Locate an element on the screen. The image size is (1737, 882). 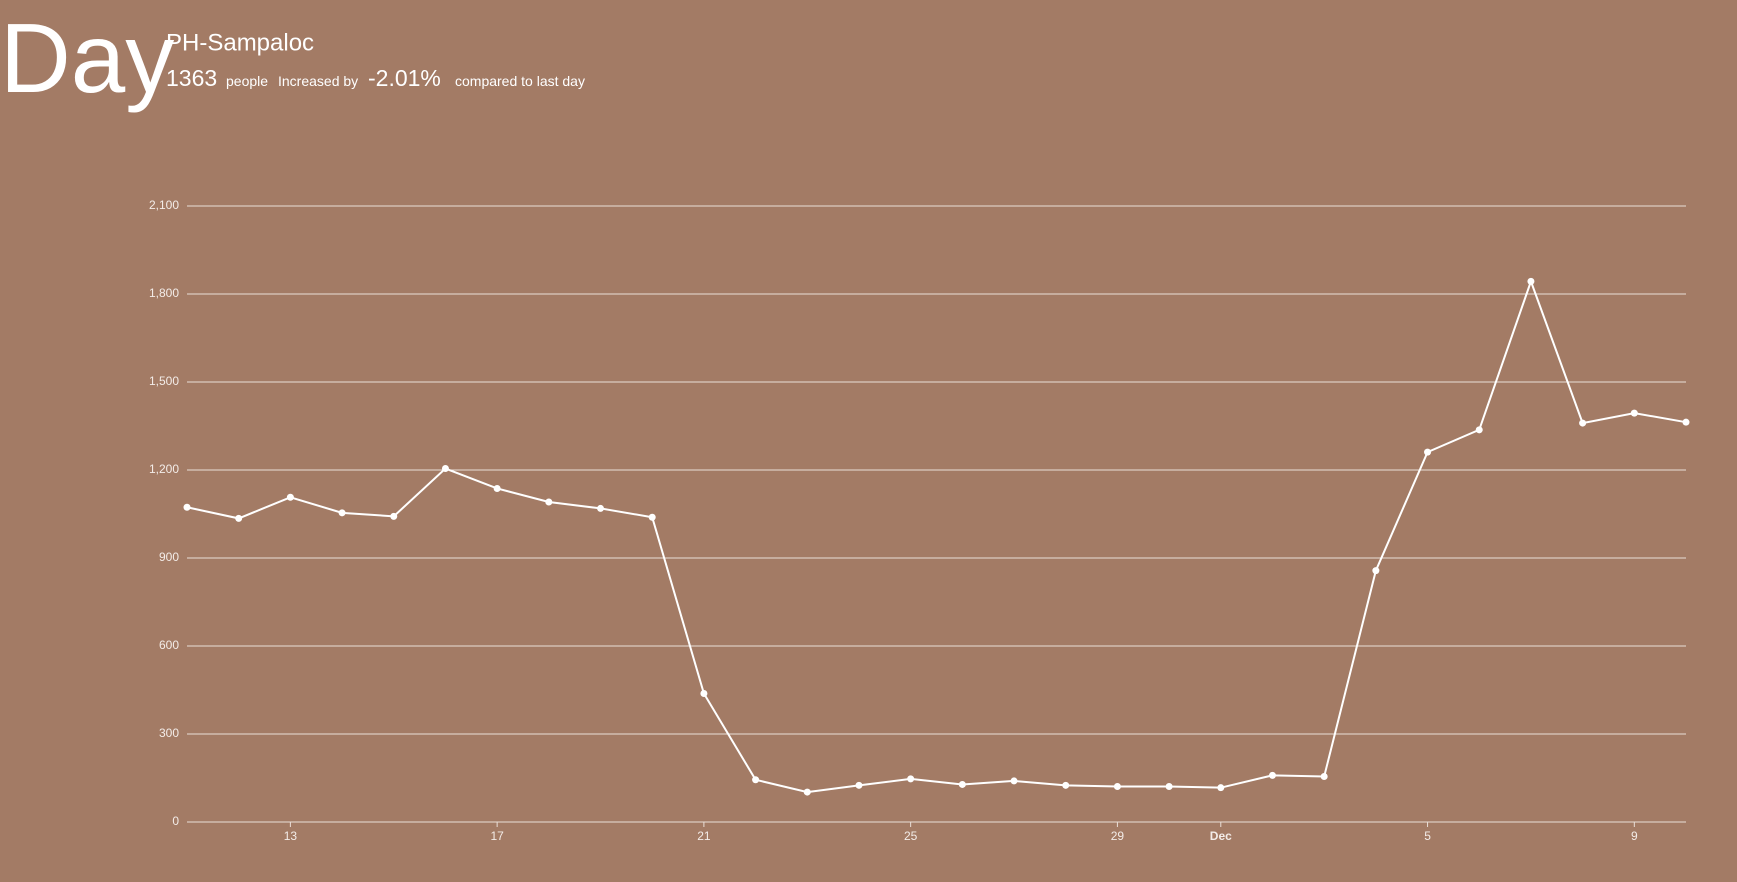
y-tick-label: 1,200 is located at coordinates (164, 469).